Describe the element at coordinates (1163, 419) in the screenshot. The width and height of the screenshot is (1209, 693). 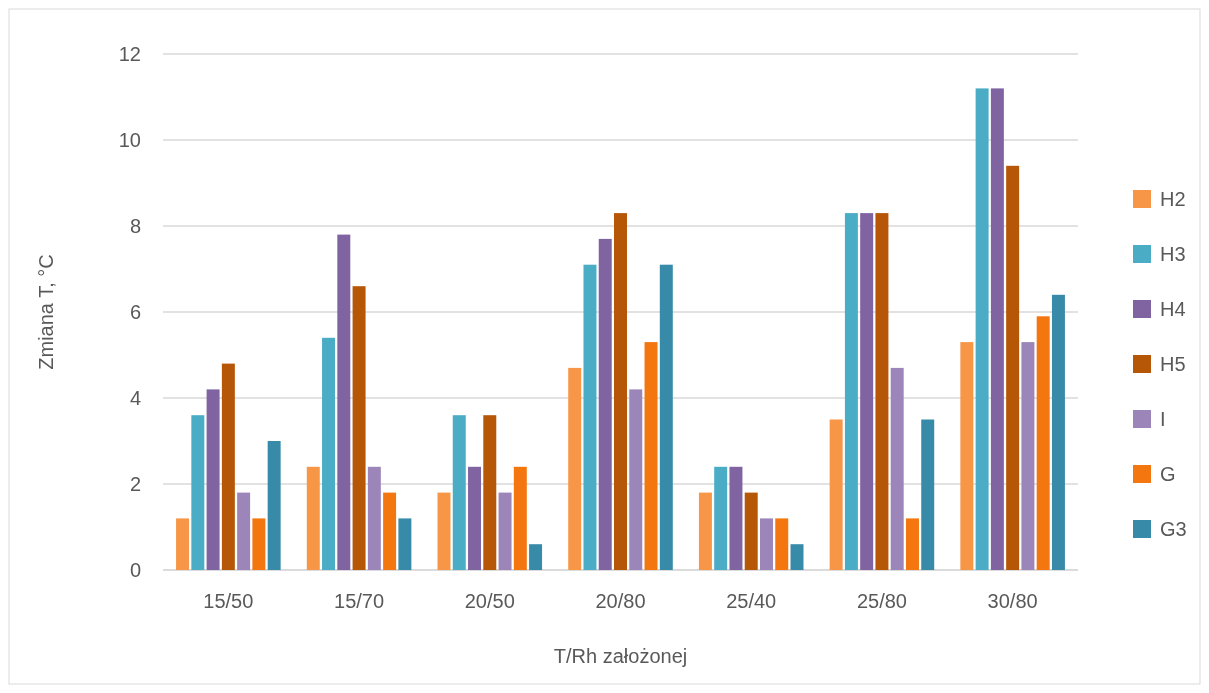
I see `legend-label: I` at that location.